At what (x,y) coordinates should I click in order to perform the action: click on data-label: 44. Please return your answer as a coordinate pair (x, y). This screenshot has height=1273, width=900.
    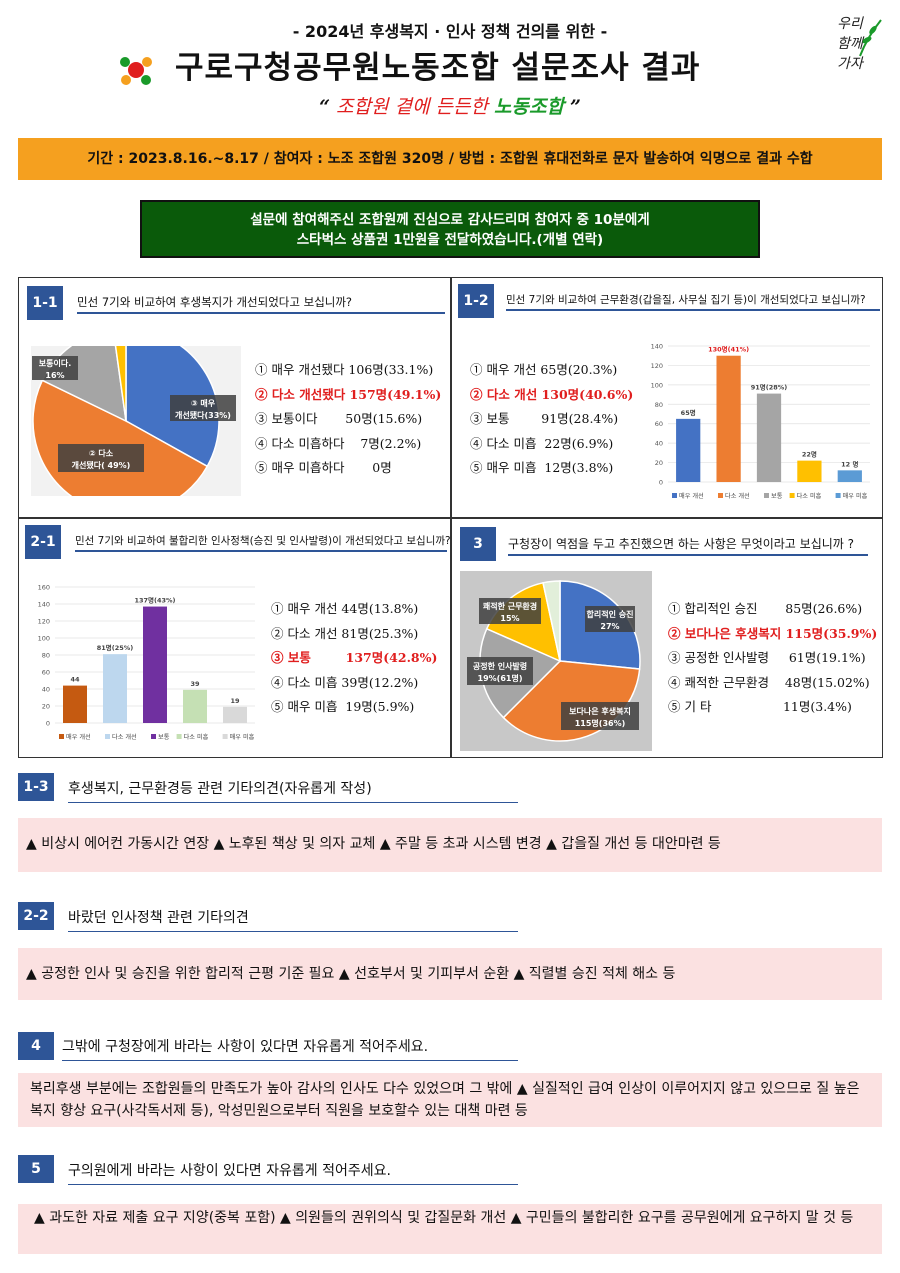
    Looking at the image, I should click on (75, 680).